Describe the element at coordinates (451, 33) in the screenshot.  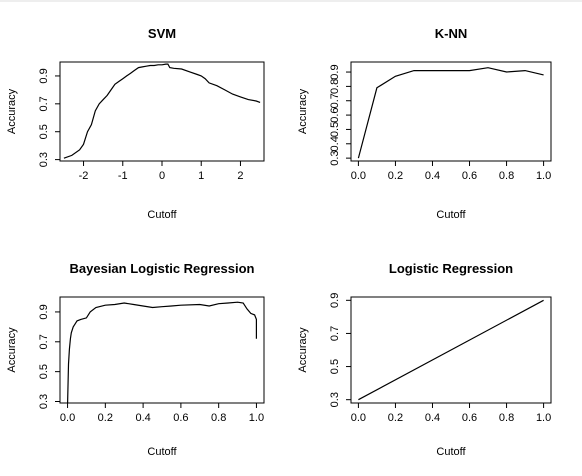
I see `panel-title: K-NN` at that location.